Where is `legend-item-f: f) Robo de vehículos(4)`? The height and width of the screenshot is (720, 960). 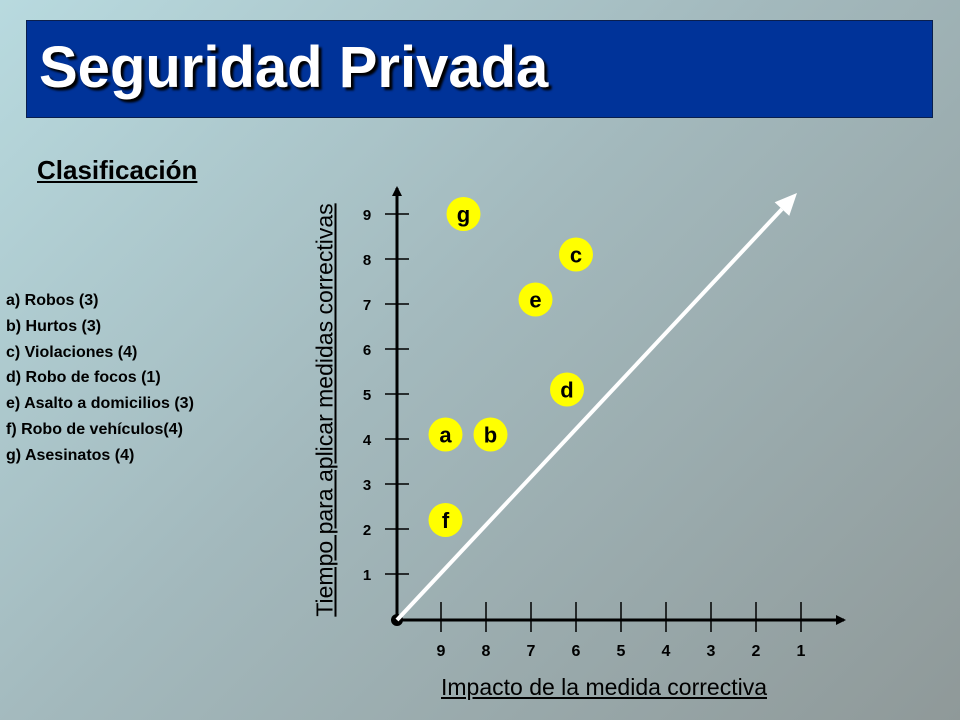
legend-item-f: f) Robo de vehículos(4) is located at coordinates (94, 429).